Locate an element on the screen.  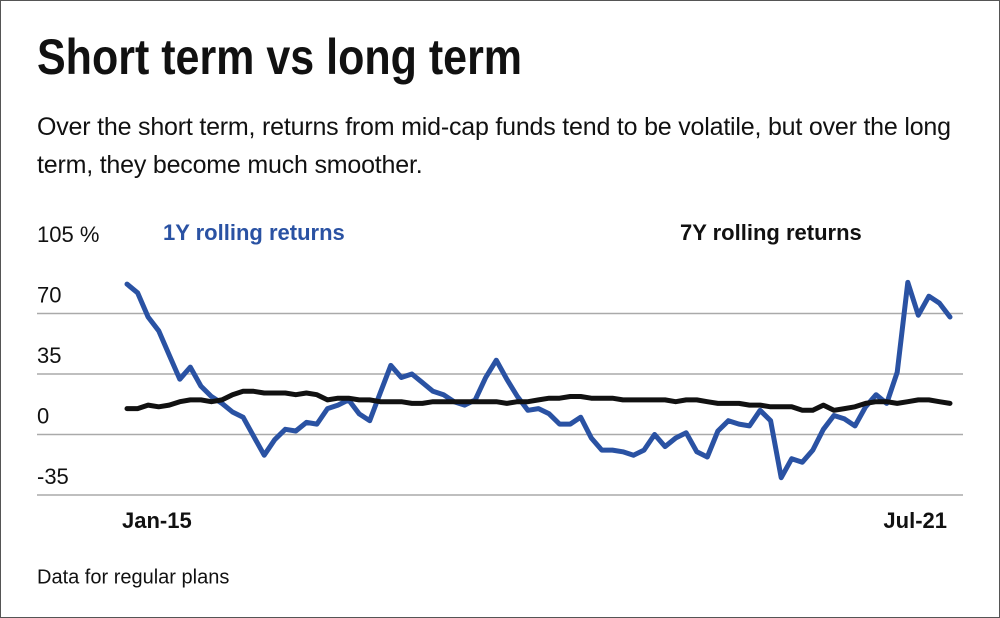
y-tick-label: 70 is located at coordinates (49, 294).